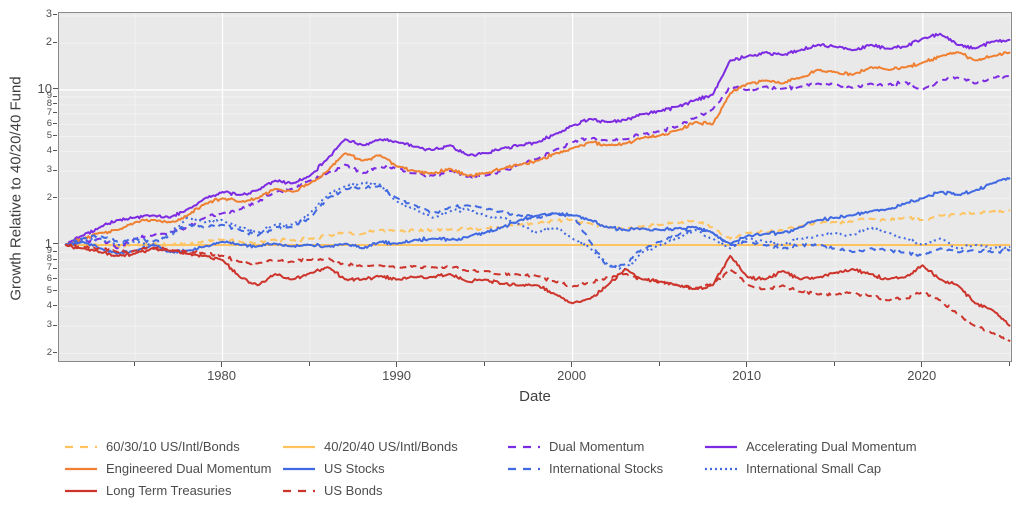 This screenshot has width=1024, height=512. I want to click on legend-item-accelerating-dual-momentum: Accelerating Dual Momentum, so click(854, 446).